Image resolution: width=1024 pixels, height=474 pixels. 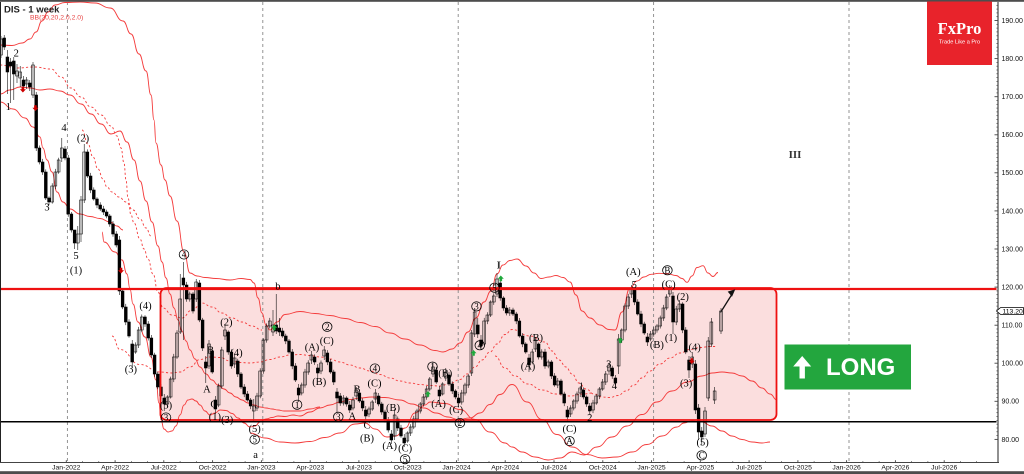 What do you see at coordinates (261, 468) in the screenshot?
I see `svg-text: Jan-2023` at bounding box center [261, 468].